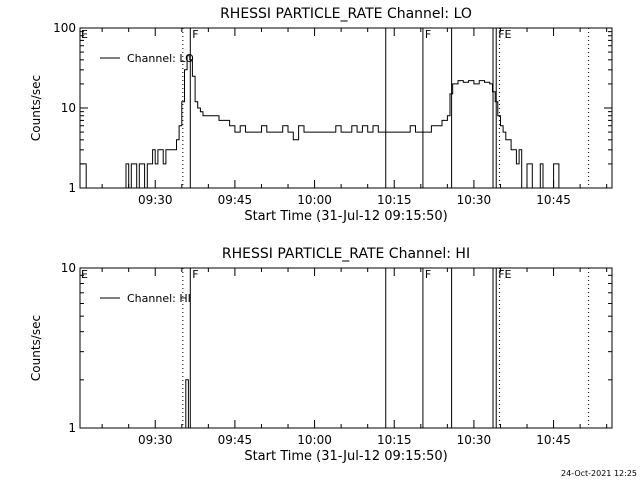 The image size is (640, 480). Describe the element at coordinates (160, 58) in the screenshot. I see `legend-label: Channel: LO` at that location.